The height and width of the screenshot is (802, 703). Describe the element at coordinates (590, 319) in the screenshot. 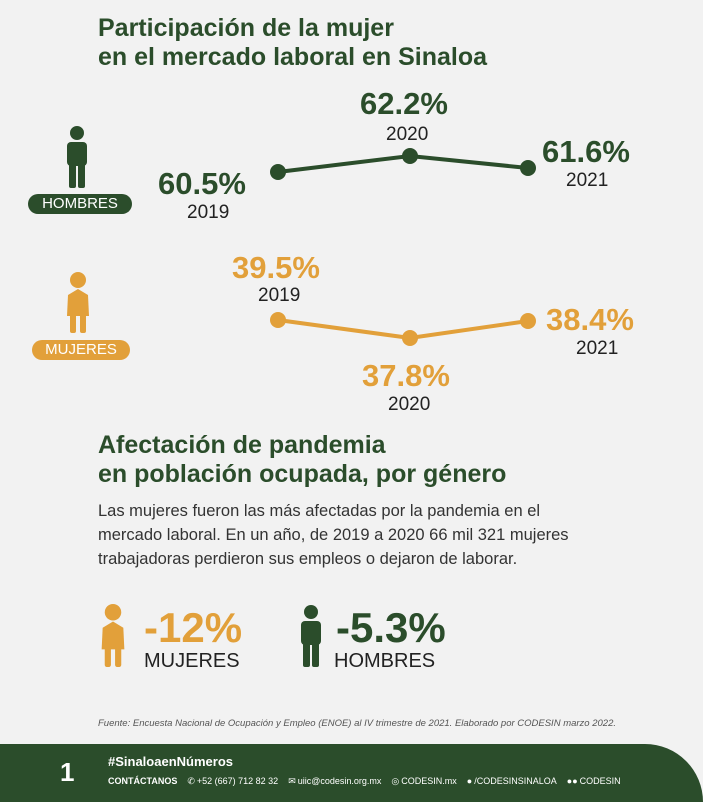

I see `mujeres-pct-2021: 38.4%` at that location.